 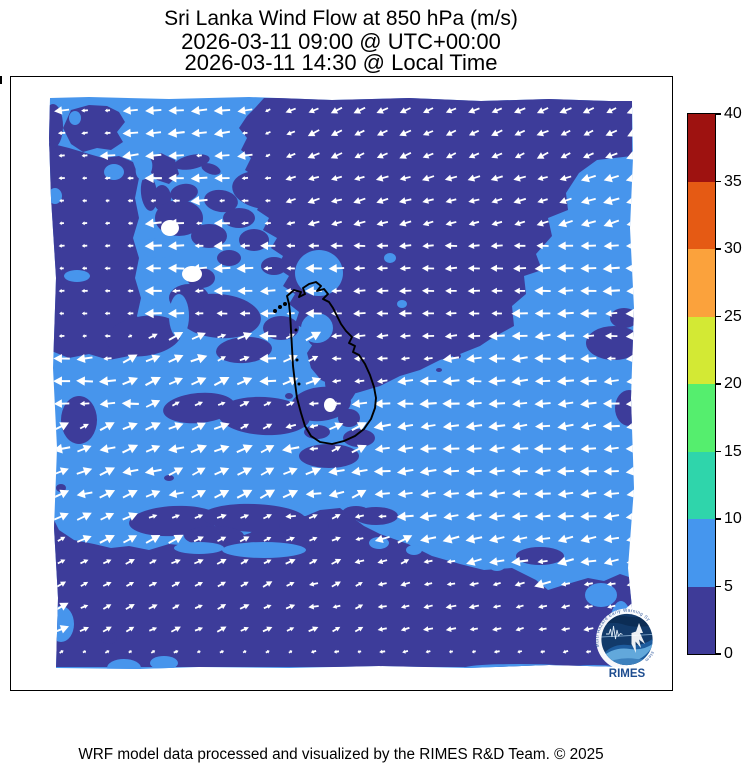 What do you see at coordinates (627, 674) in the screenshot?
I see `svg-text: RIMES` at bounding box center [627, 674].